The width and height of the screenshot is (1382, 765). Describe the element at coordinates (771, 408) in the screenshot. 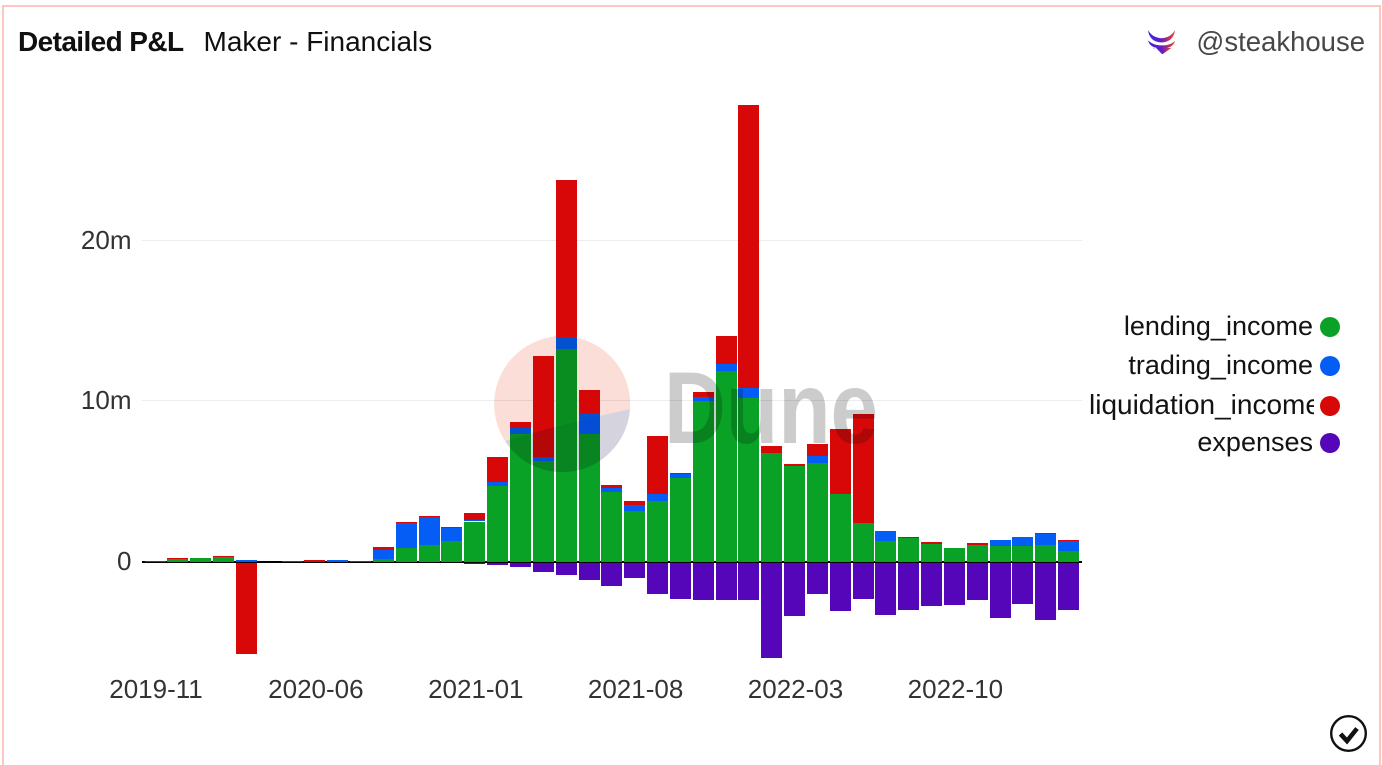

I see `svg-text: Dune` at that location.